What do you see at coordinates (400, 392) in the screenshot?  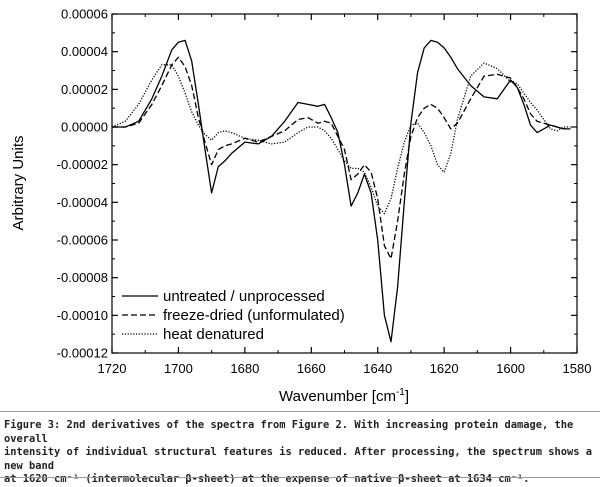 I see `x-axis-label-sup: -1` at bounding box center [400, 392].